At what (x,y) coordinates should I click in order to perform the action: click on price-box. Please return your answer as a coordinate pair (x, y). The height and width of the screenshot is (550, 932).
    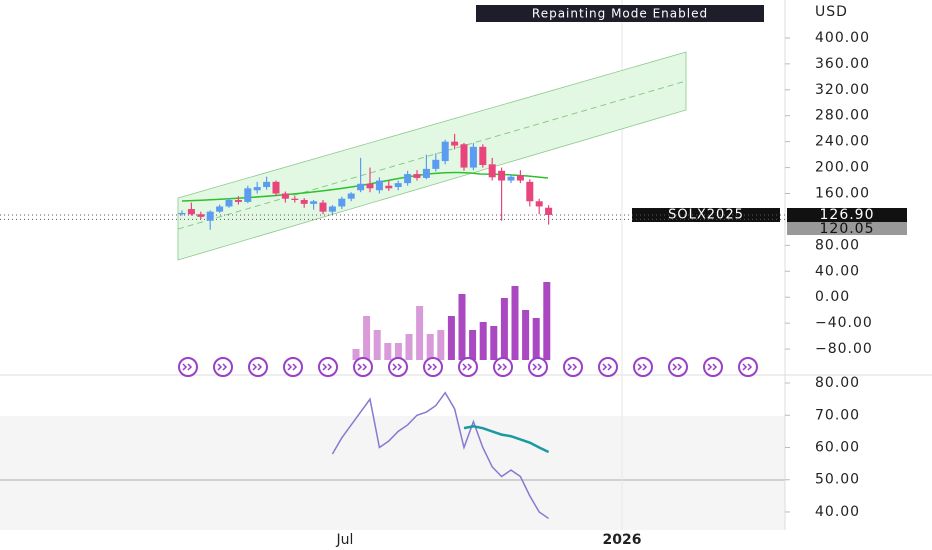
    Looking at the image, I should click on (847, 215).